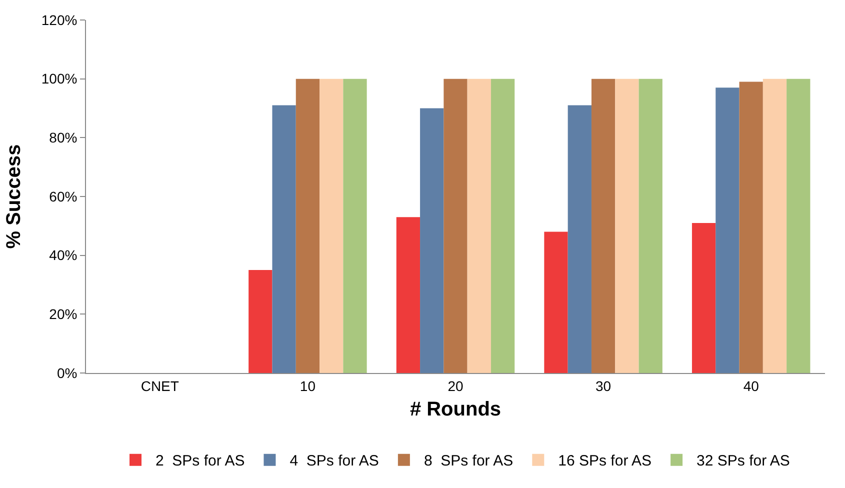 This screenshot has width=845, height=488. What do you see at coordinates (334, 461) in the screenshot?
I see `legend-label: 4 SPs for AS` at bounding box center [334, 461].